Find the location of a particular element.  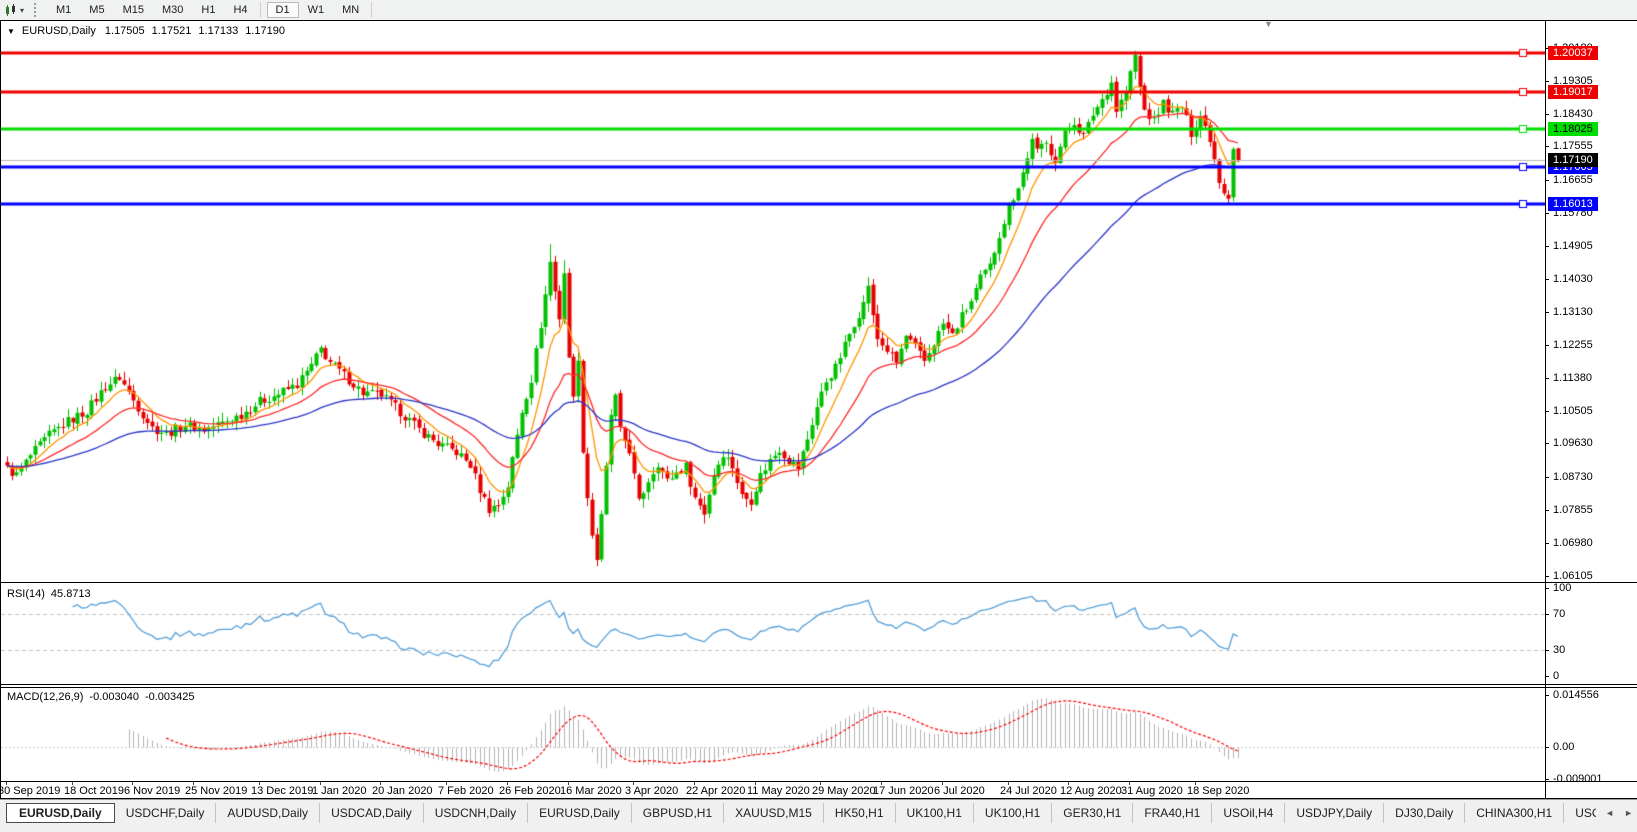

price-tick-label: 1.09630 is located at coordinates (1573, 443).